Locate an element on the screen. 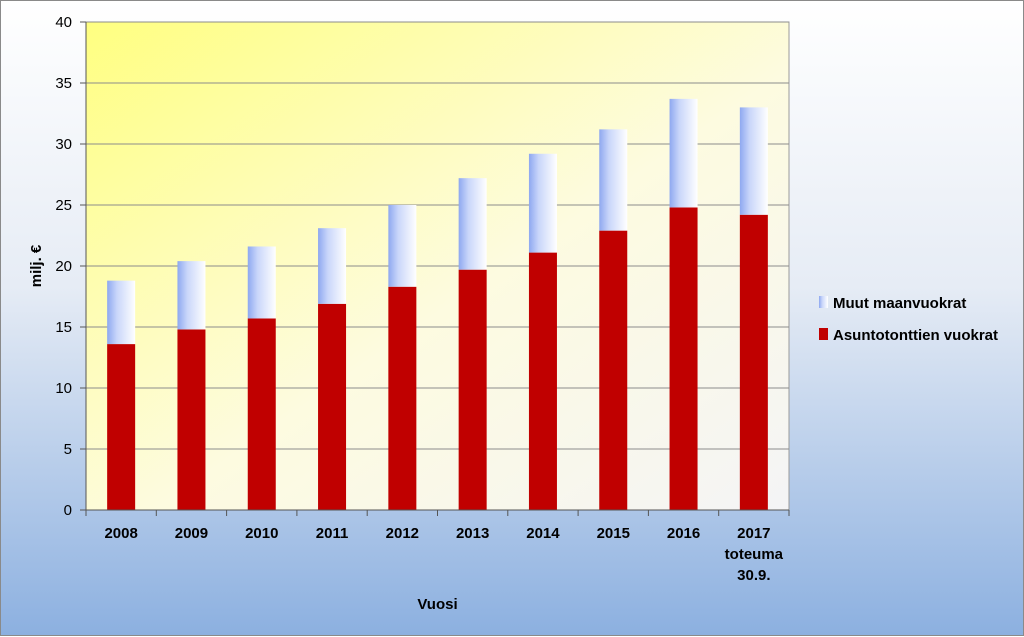 The height and width of the screenshot is (637, 1024). x-tick-label: 2011 is located at coordinates (332, 533).